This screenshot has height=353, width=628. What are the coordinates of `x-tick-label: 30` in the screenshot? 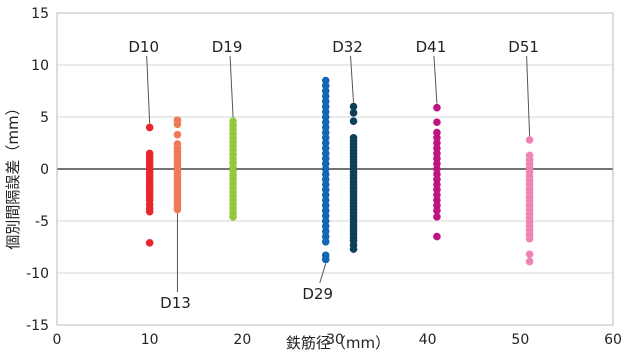 It's located at (335, 340).